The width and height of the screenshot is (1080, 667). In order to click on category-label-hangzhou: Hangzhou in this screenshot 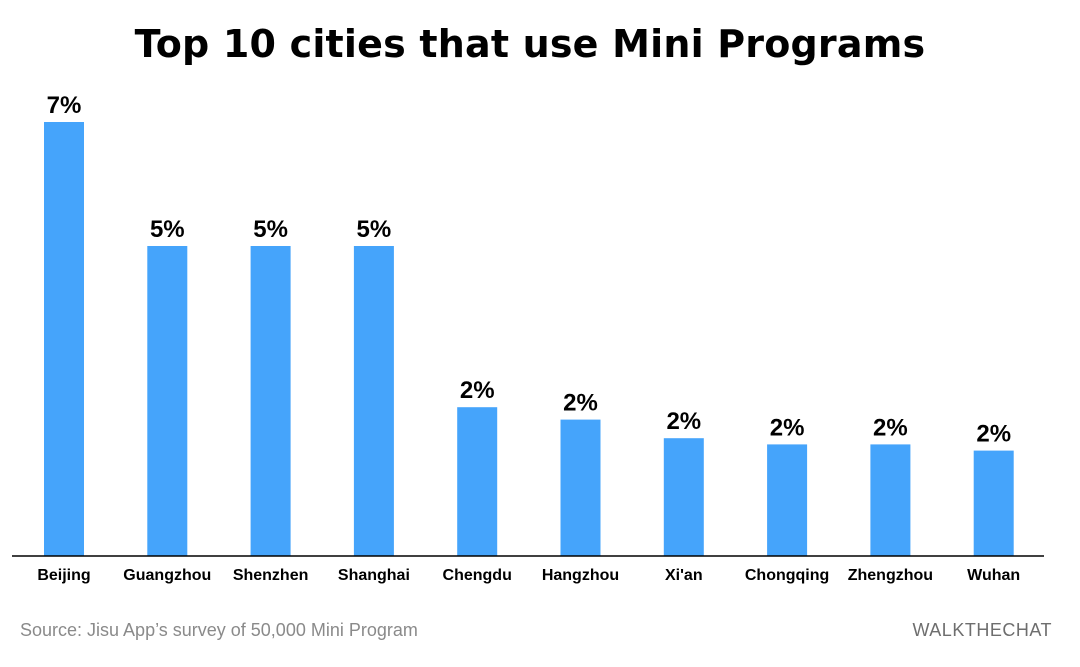, I will do `click(580, 575)`.